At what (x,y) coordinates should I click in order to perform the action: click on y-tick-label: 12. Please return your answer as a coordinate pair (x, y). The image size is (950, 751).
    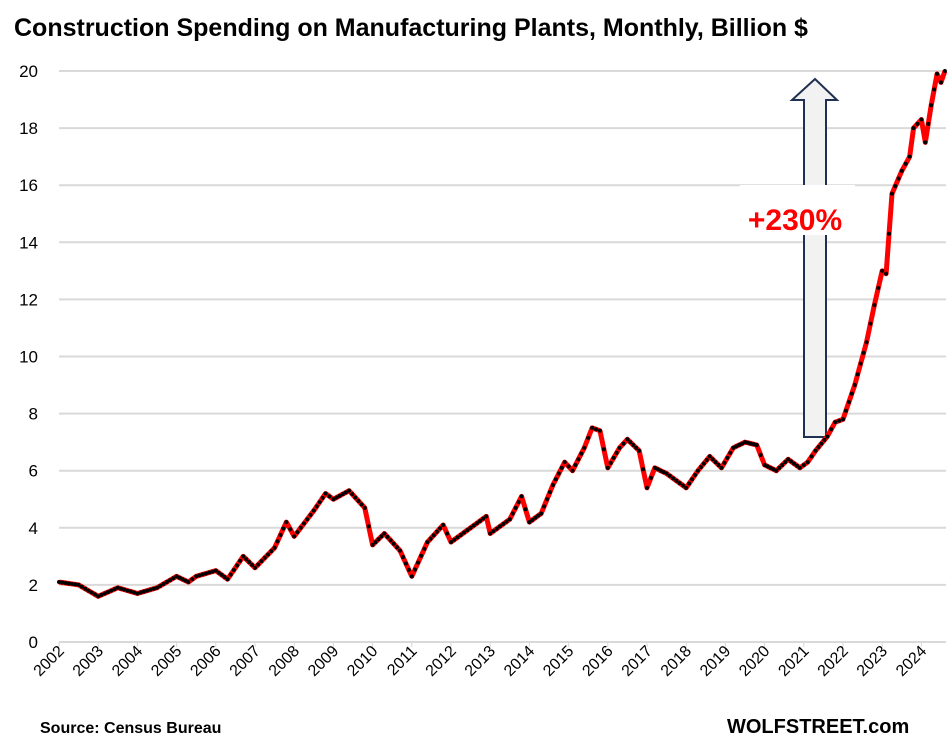
    Looking at the image, I should click on (28, 299).